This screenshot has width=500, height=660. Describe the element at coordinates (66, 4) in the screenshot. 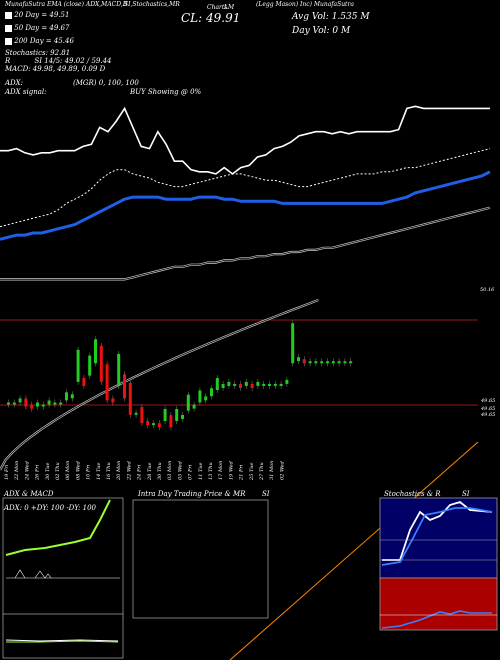

I see `header-left-text: MunafaSutra EMA (close) ADX,MACD,B` at that location.